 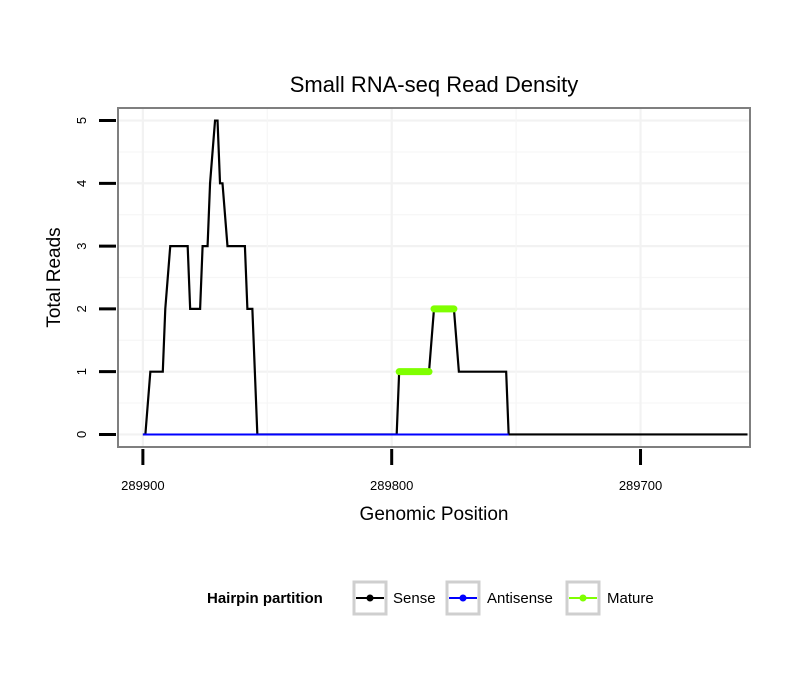 I want to click on legend: Hairpin partition Sense Antisense Mature, so click(x=430, y=598).